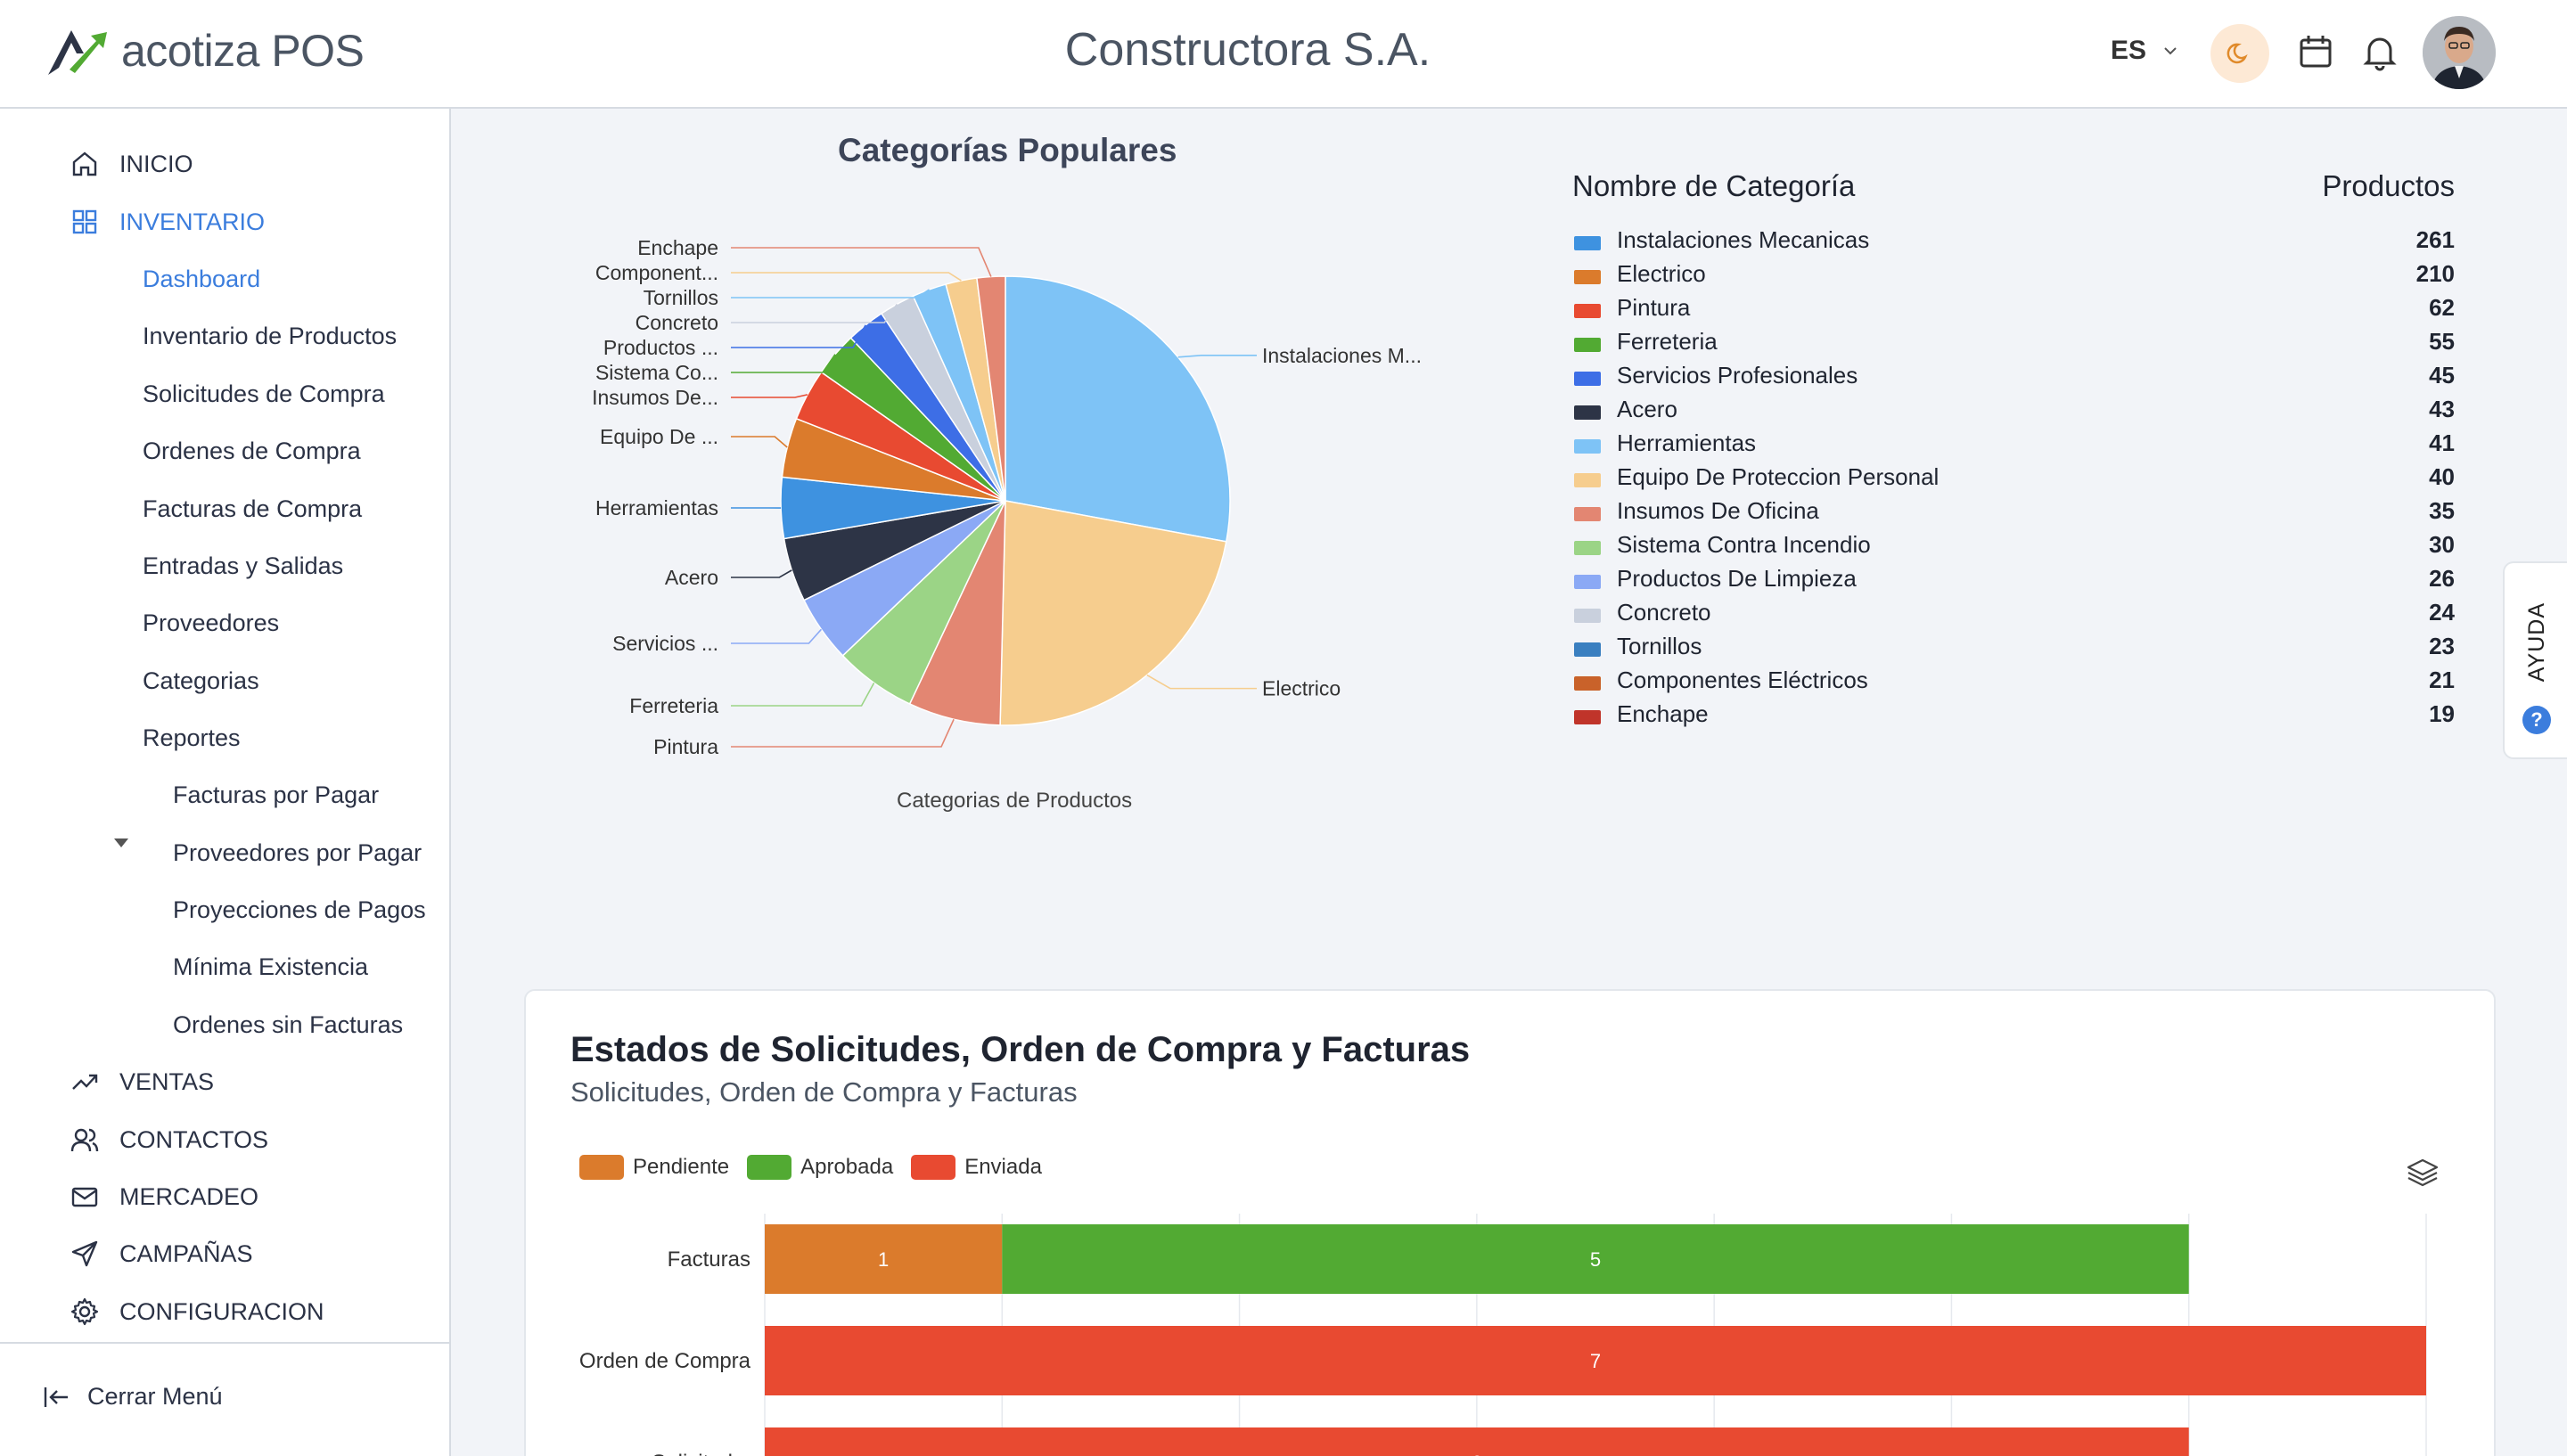 Image resolution: width=2567 pixels, height=1456 pixels. What do you see at coordinates (1596, 1360) in the screenshot?
I see `bar-enviada-orden-de-compra` at bounding box center [1596, 1360].